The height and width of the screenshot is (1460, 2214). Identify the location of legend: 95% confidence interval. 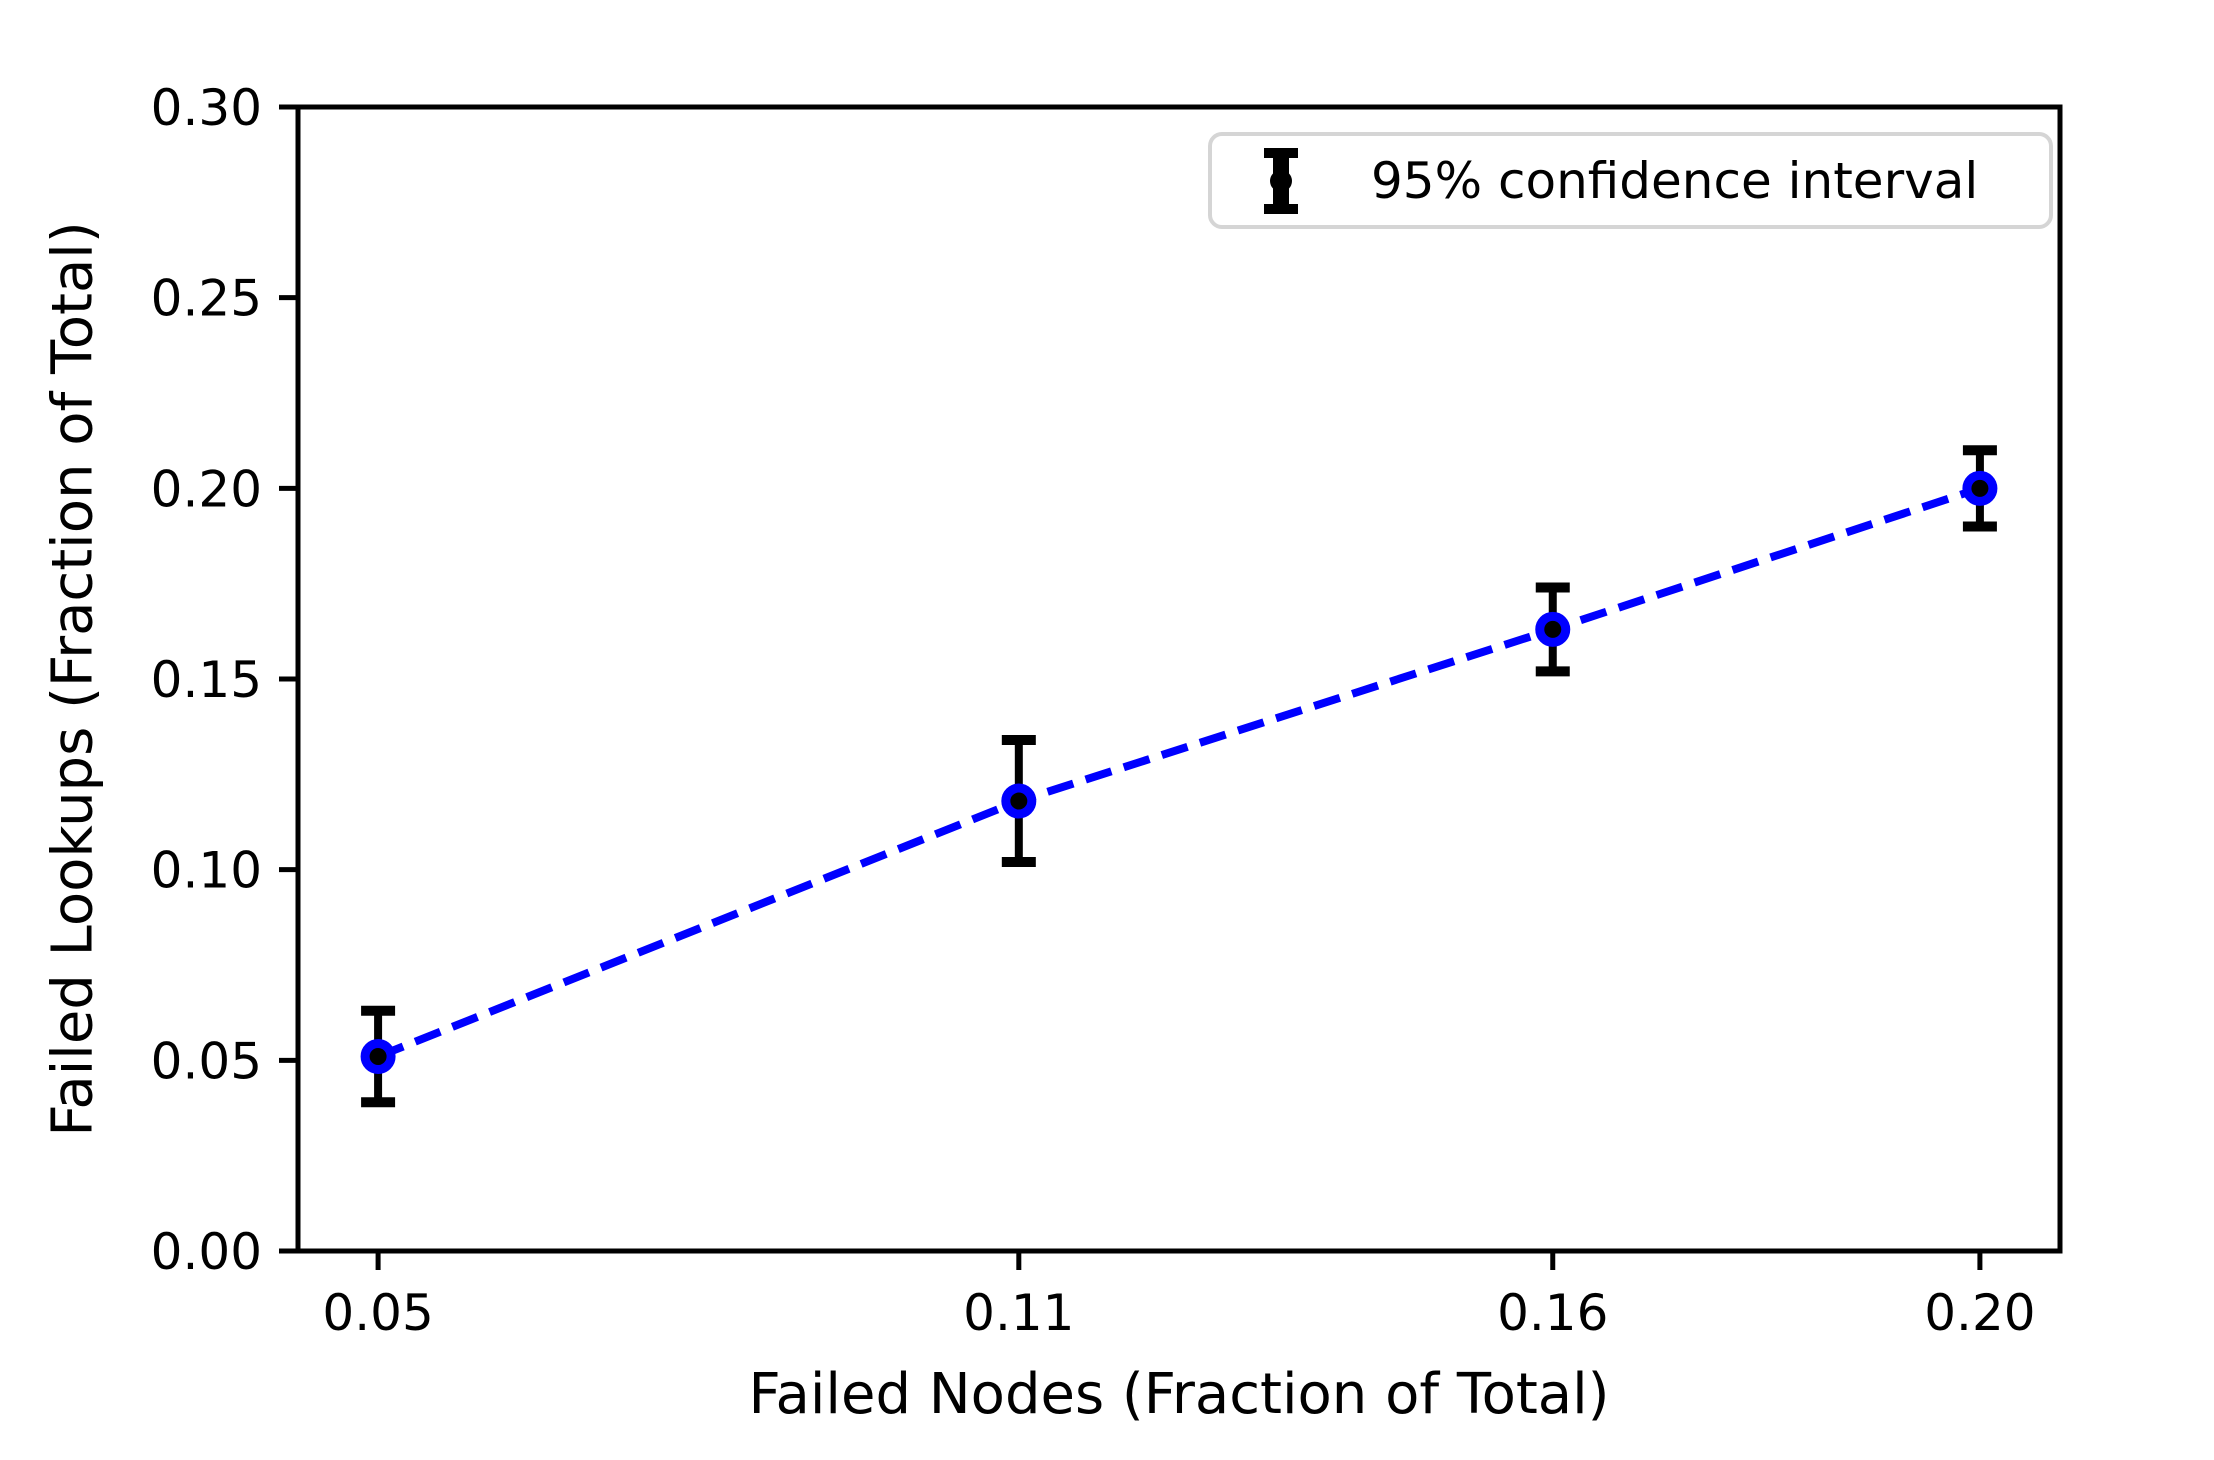
(1630, 180).